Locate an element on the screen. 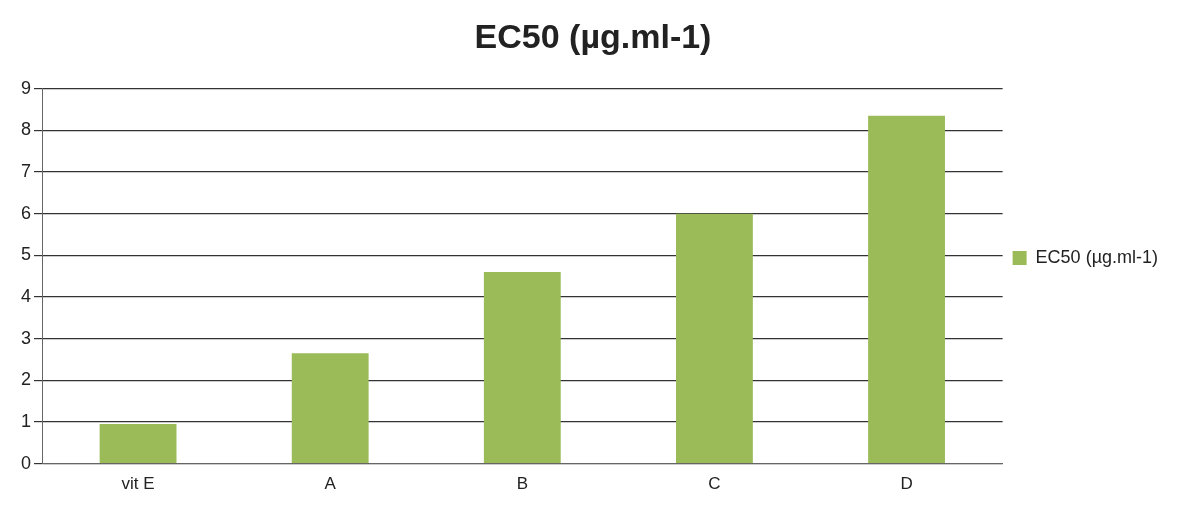  x-tick-label: vit E is located at coordinates (138, 484).